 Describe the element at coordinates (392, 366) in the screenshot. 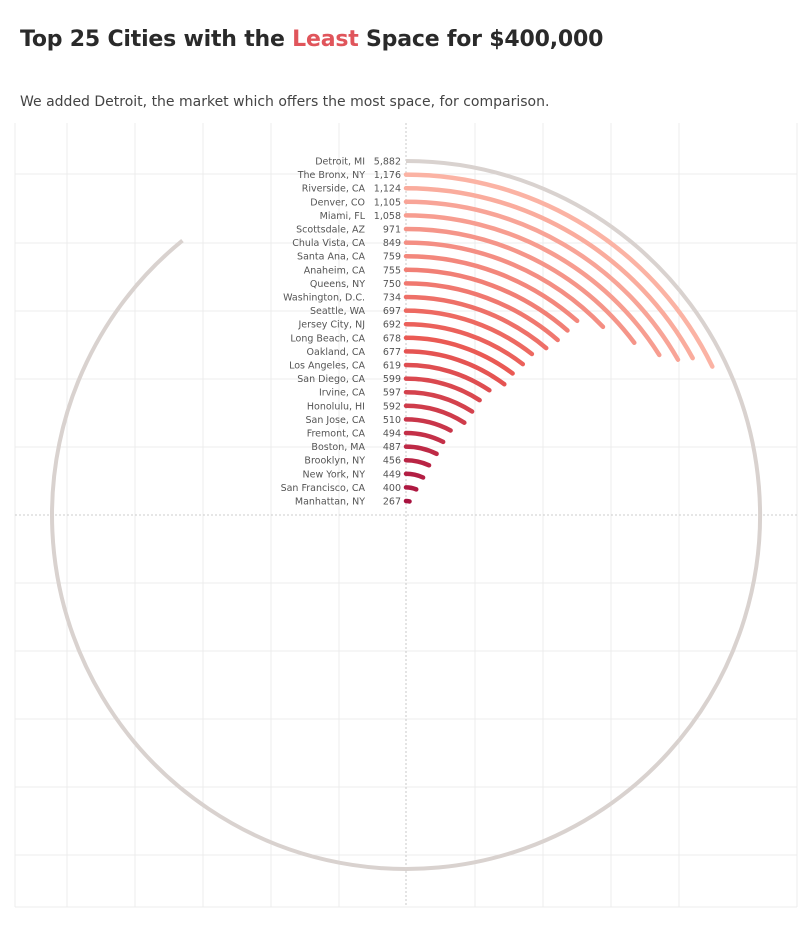

I see `value-label: 619` at that location.